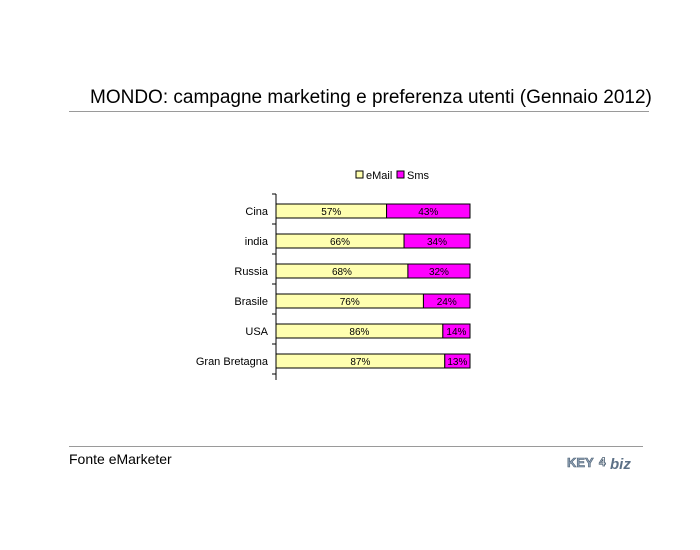 This screenshot has width=700, height=550. I want to click on title-divider, so click(359, 111).